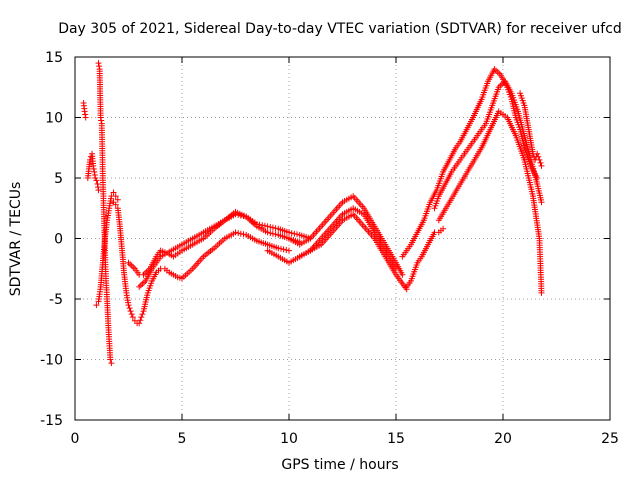 This screenshot has width=640, height=480. What do you see at coordinates (16, 239) in the screenshot?
I see `y-axis-label: SDTVAR / TECUs` at bounding box center [16, 239].